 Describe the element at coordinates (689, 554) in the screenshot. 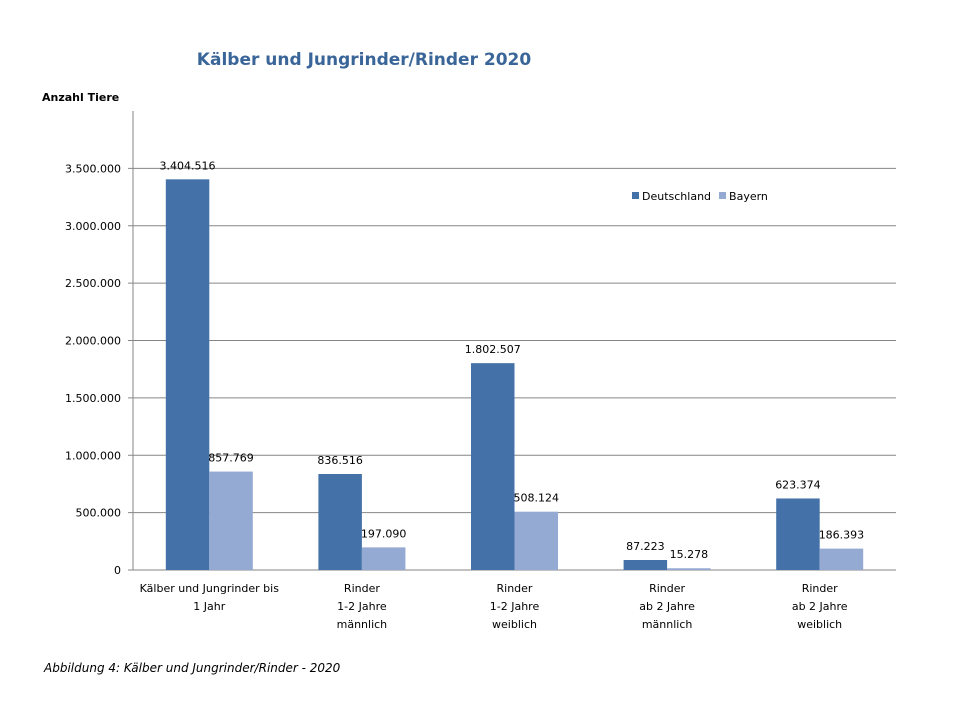

I see `data-label: 15.278` at that location.